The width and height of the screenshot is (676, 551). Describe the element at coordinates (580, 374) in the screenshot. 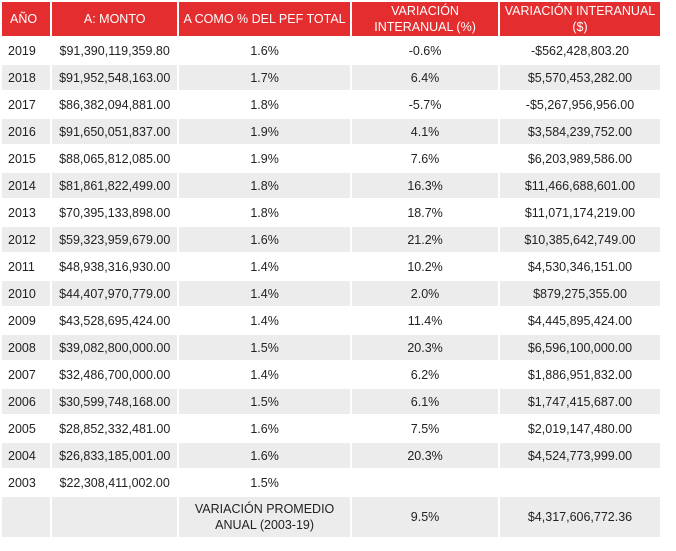

I see `yoy-amount-cell: $1,886,951,832.00` at that location.